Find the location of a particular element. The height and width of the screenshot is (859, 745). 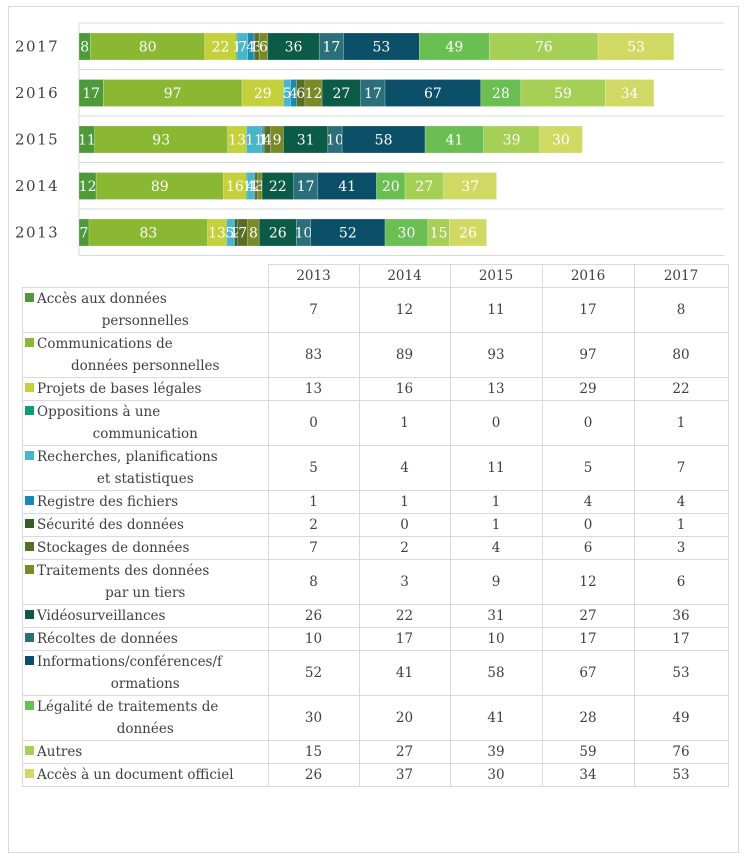

data-label: 15 is located at coordinates (439, 234).